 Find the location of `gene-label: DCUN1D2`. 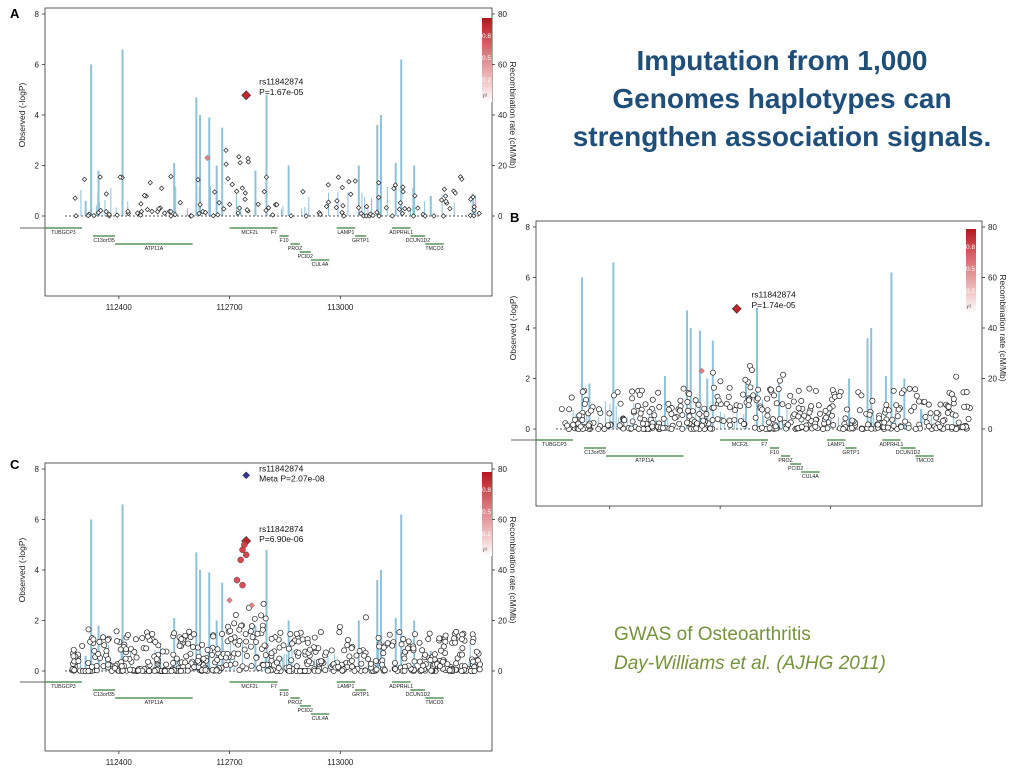

gene-label: DCUN1D2 is located at coordinates (908, 453).